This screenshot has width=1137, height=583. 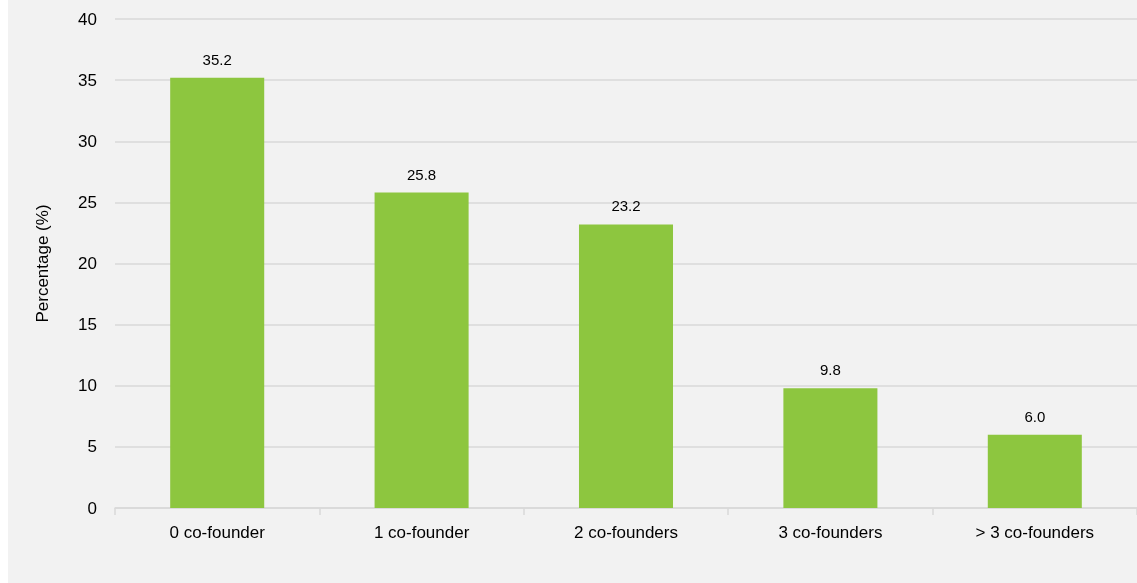 What do you see at coordinates (92, 508) in the screenshot?
I see `y-tick-label: 0` at bounding box center [92, 508].